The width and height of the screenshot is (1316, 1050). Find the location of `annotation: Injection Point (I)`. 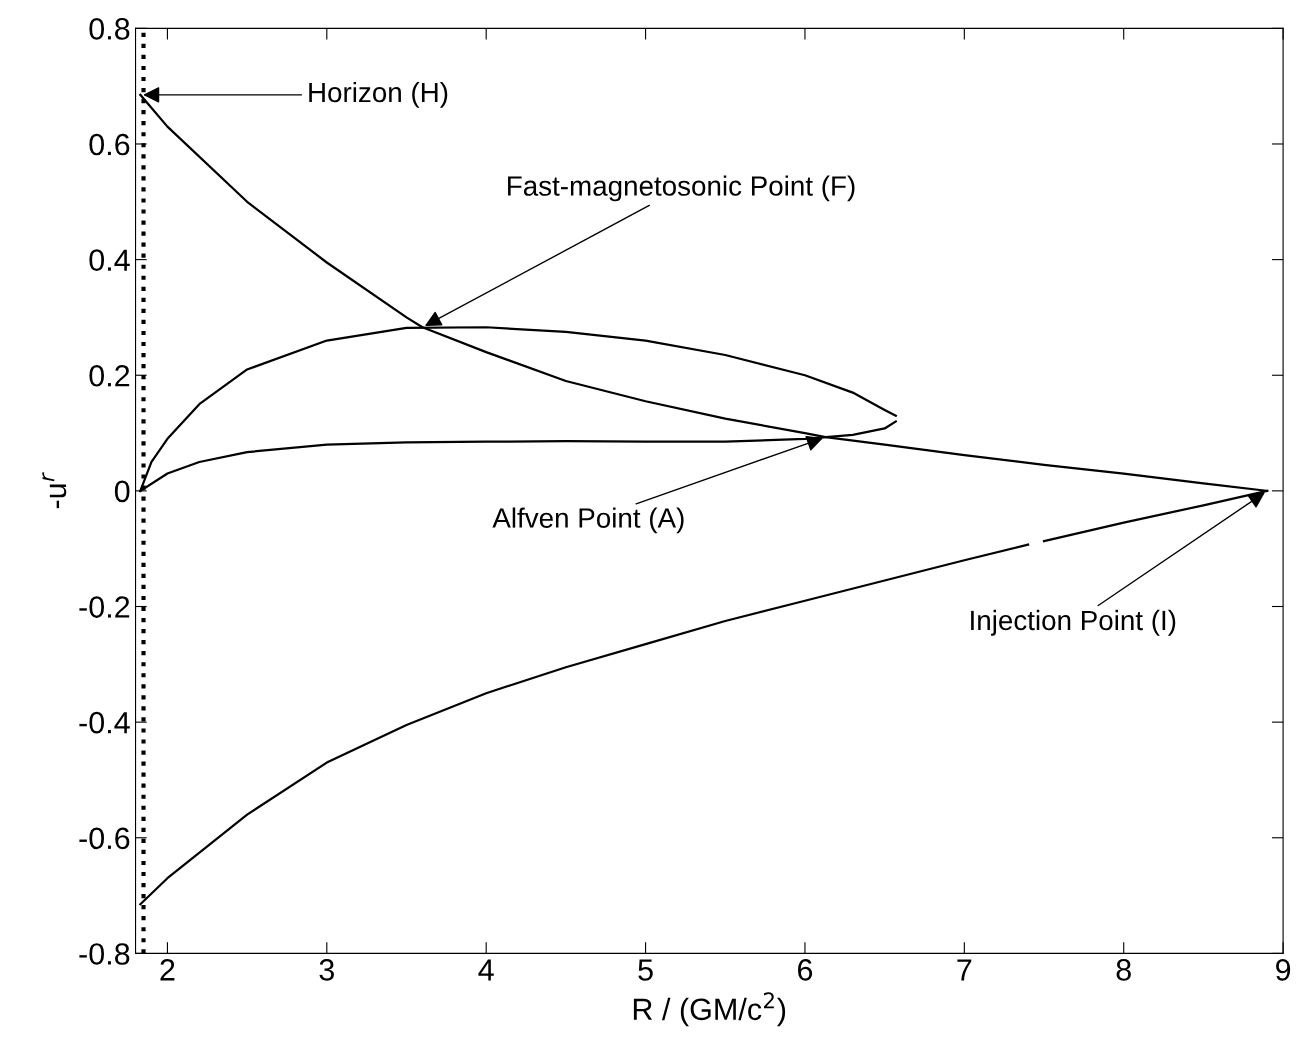

annotation: Injection Point (I) is located at coordinates (1073, 622).